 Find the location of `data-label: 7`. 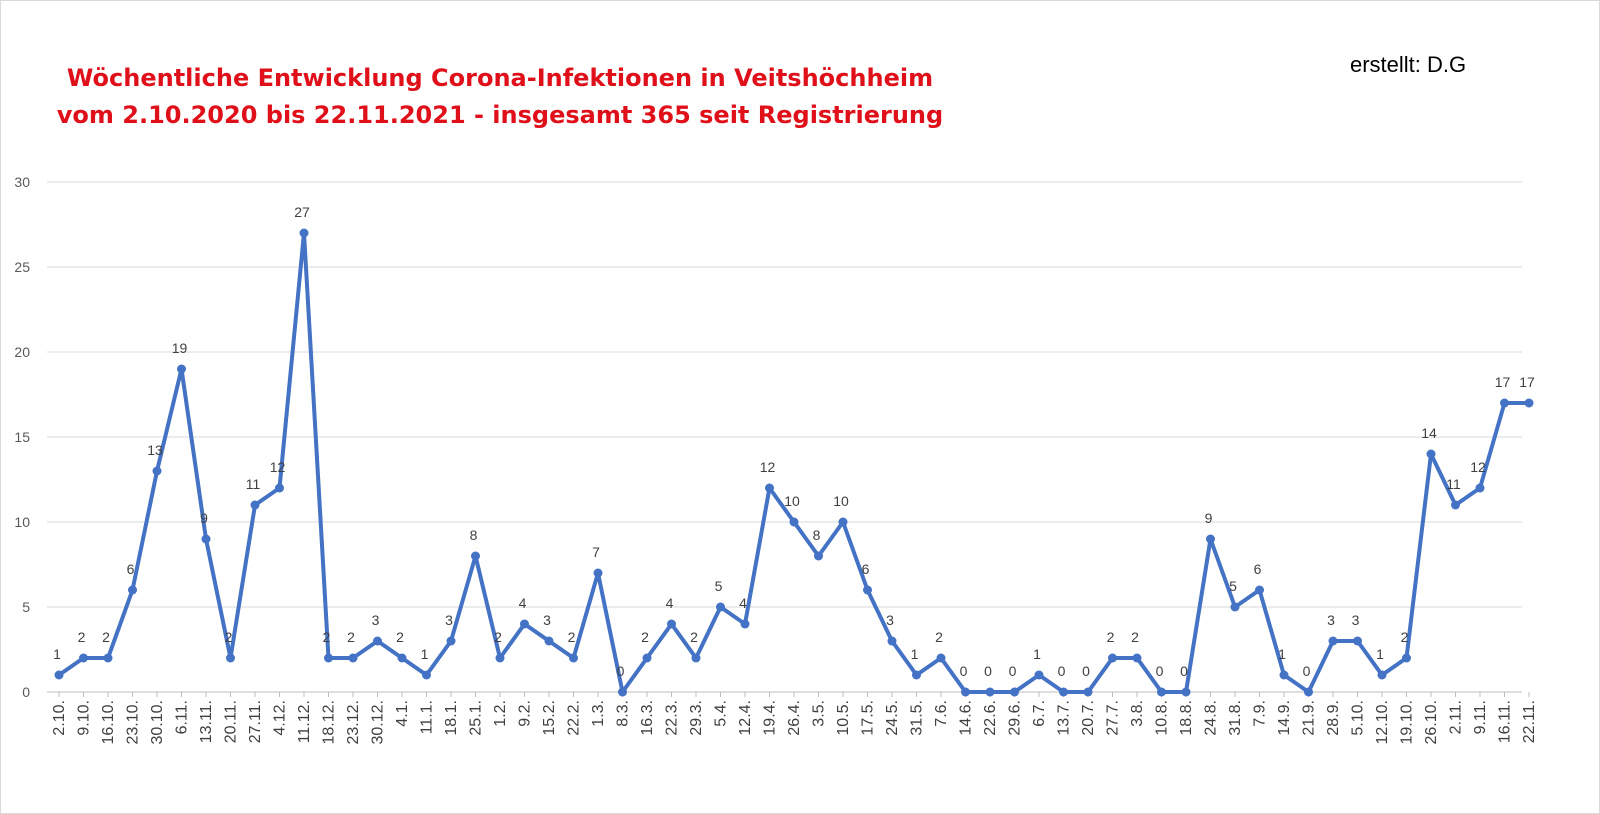

data-label: 7 is located at coordinates (596, 552).